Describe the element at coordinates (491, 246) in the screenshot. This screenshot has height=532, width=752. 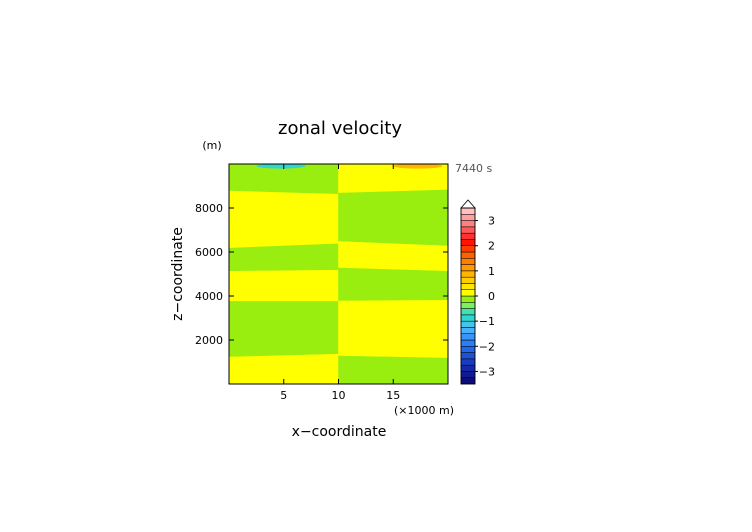
I see `colorbar-tick-label-5: 2` at that location.